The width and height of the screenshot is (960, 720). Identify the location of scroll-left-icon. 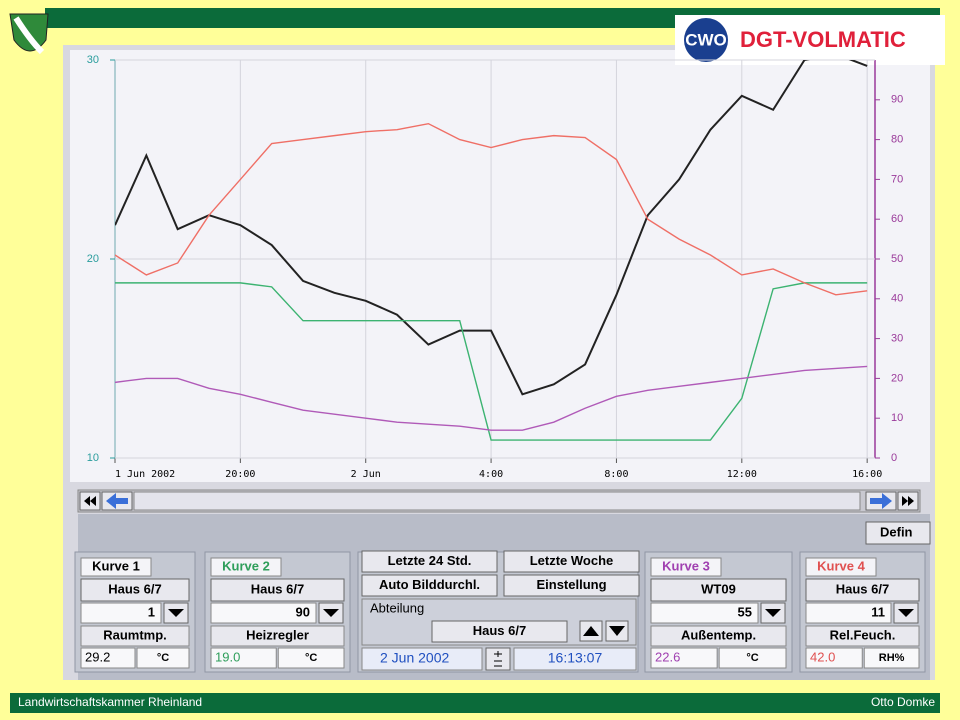
(117, 501).